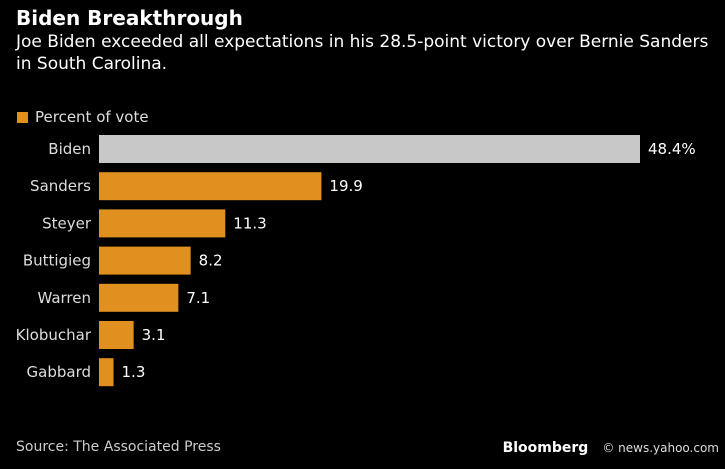 The image size is (725, 469). Describe the element at coordinates (672, 149) in the screenshot. I see `data-label: 48.4%` at that location.